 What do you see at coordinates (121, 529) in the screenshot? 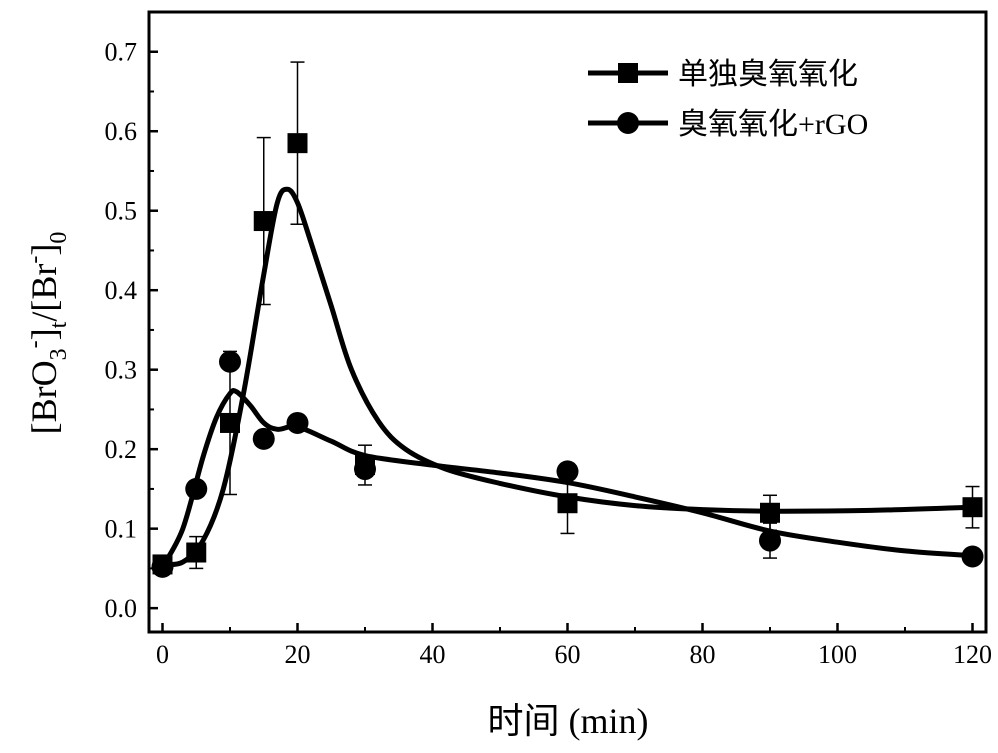
I see `y-tick-label: 0.1` at bounding box center [121, 529].